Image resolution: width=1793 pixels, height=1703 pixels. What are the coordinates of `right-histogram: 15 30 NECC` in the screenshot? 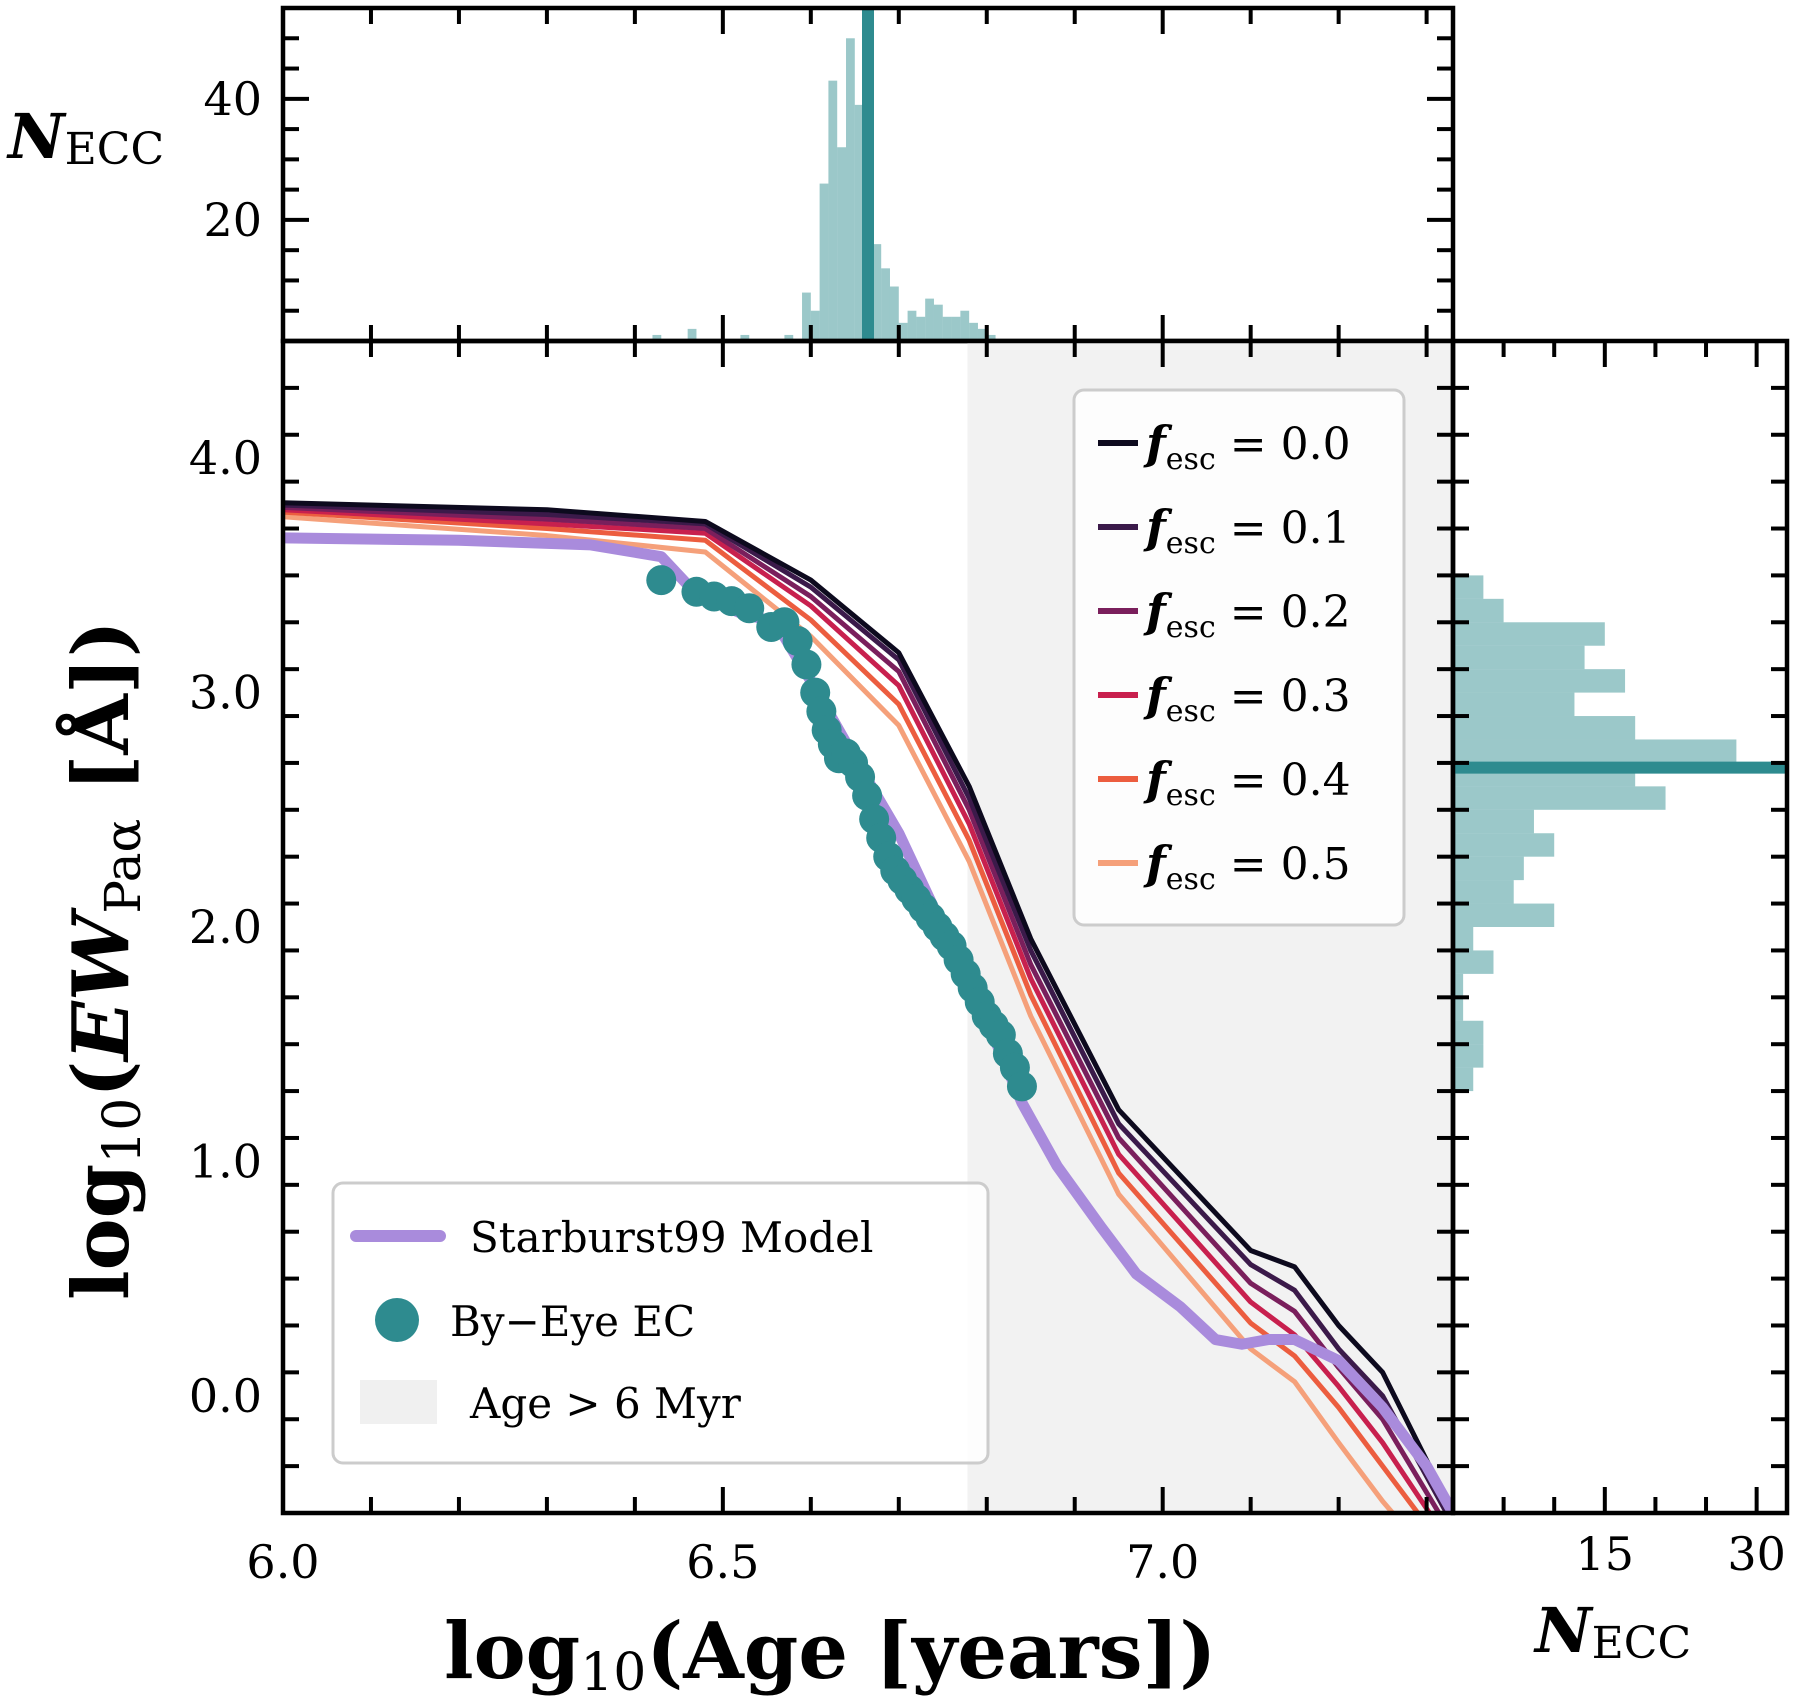 It's located at (1620, 1003).